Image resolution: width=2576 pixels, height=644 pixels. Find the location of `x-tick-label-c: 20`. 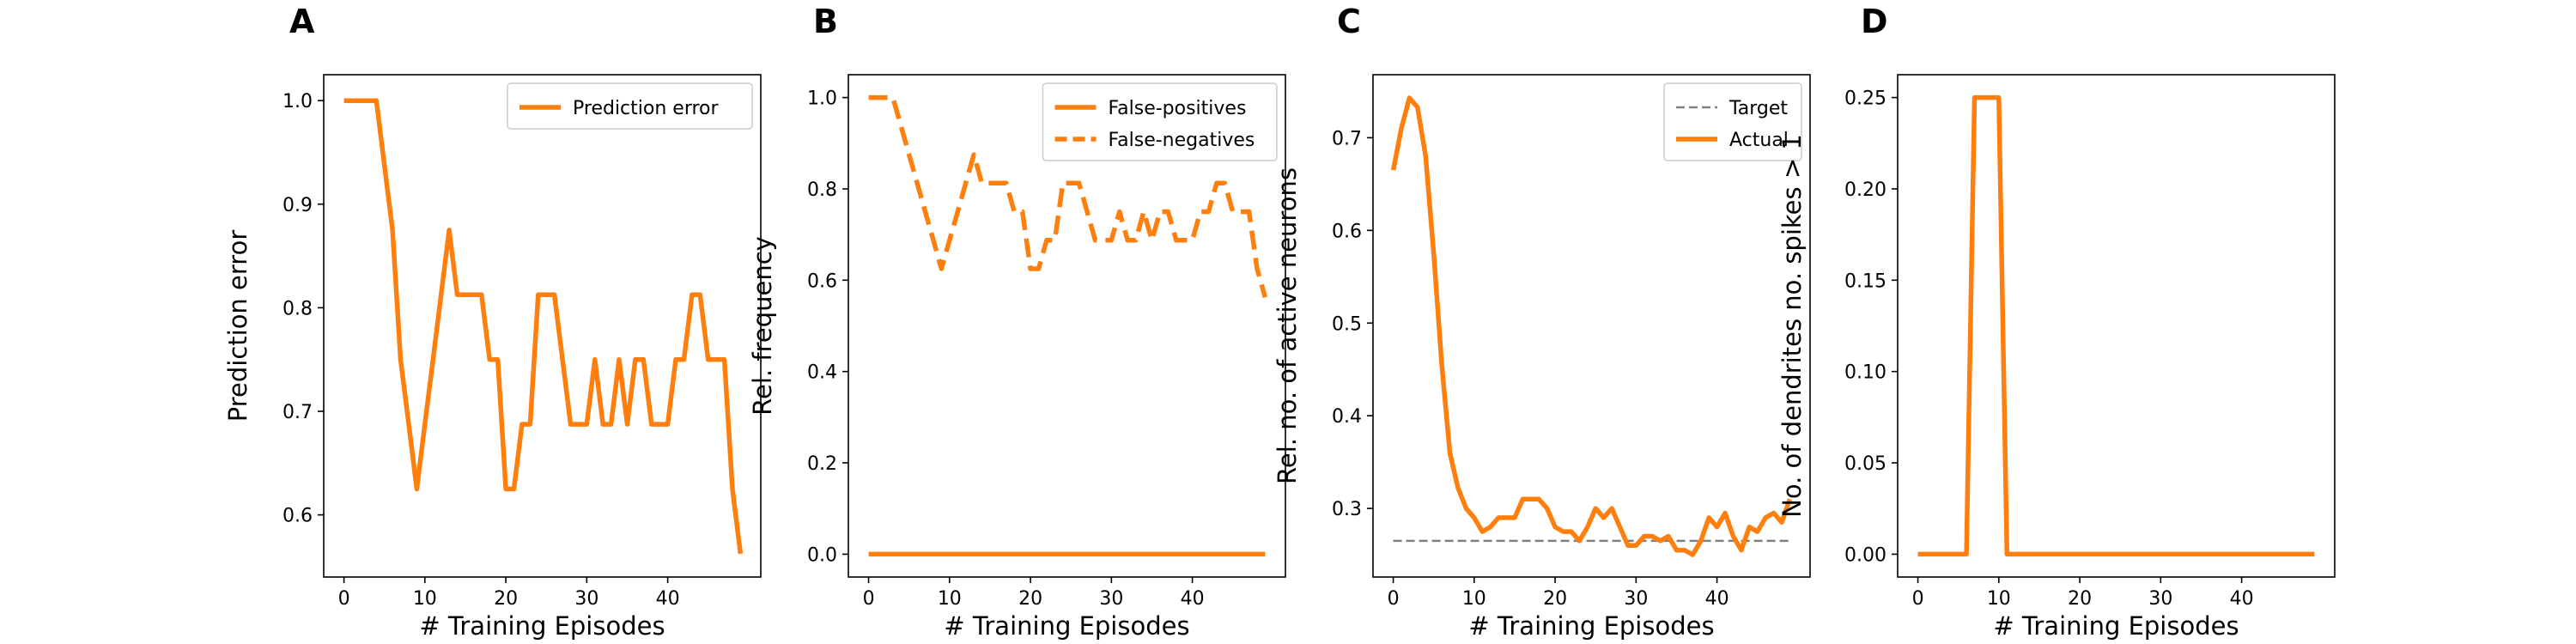

x-tick-label-c: 20 is located at coordinates (1555, 599).